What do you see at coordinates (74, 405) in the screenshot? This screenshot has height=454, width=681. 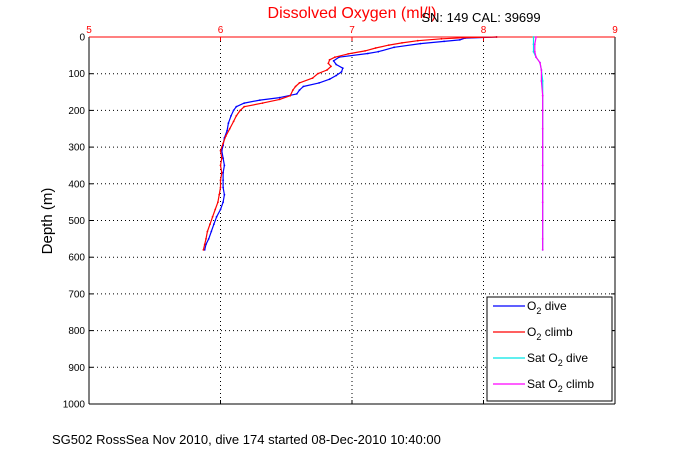 I see `y-tick-label: 1000` at bounding box center [74, 405].